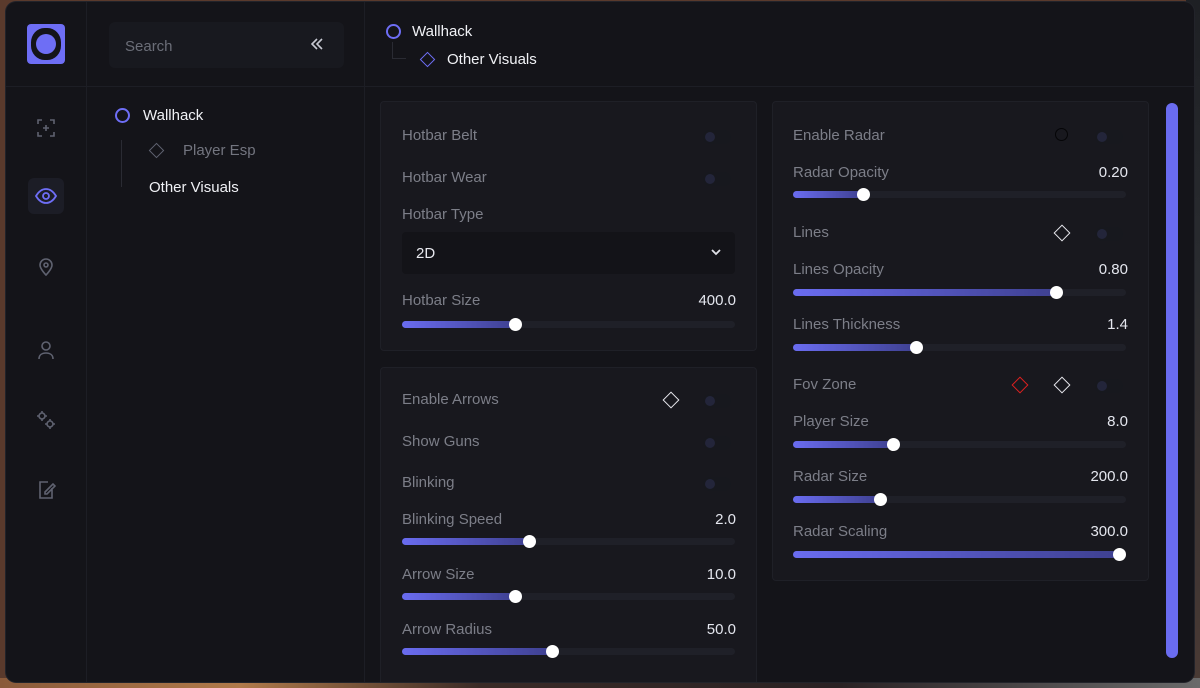 This screenshot has width=1200, height=688. What do you see at coordinates (841, 172) in the screenshot?
I see `radar-opacity-label: Radar Opacity` at bounding box center [841, 172].